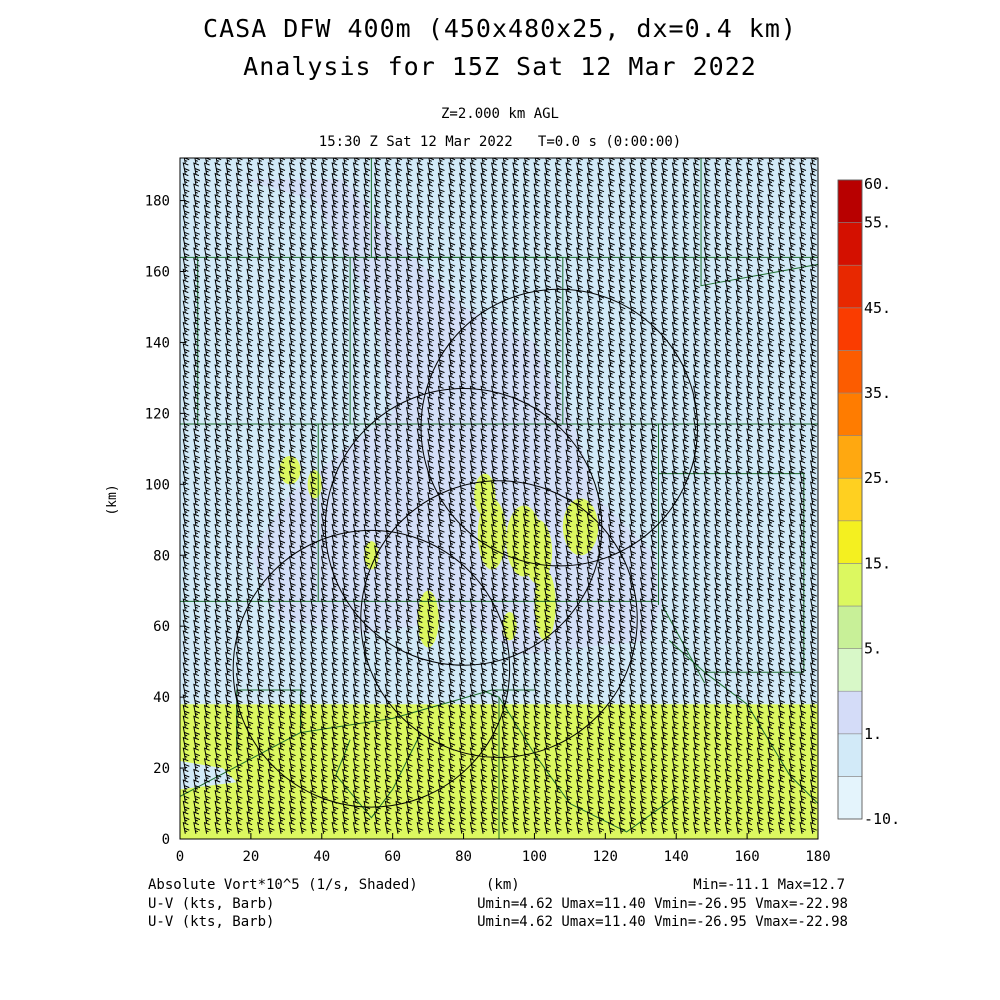 This screenshot has width=1000, height=1000. What do you see at coordinates (378, 775) in the screenshot?
I see `county-border` at bounding box center [378, 775].